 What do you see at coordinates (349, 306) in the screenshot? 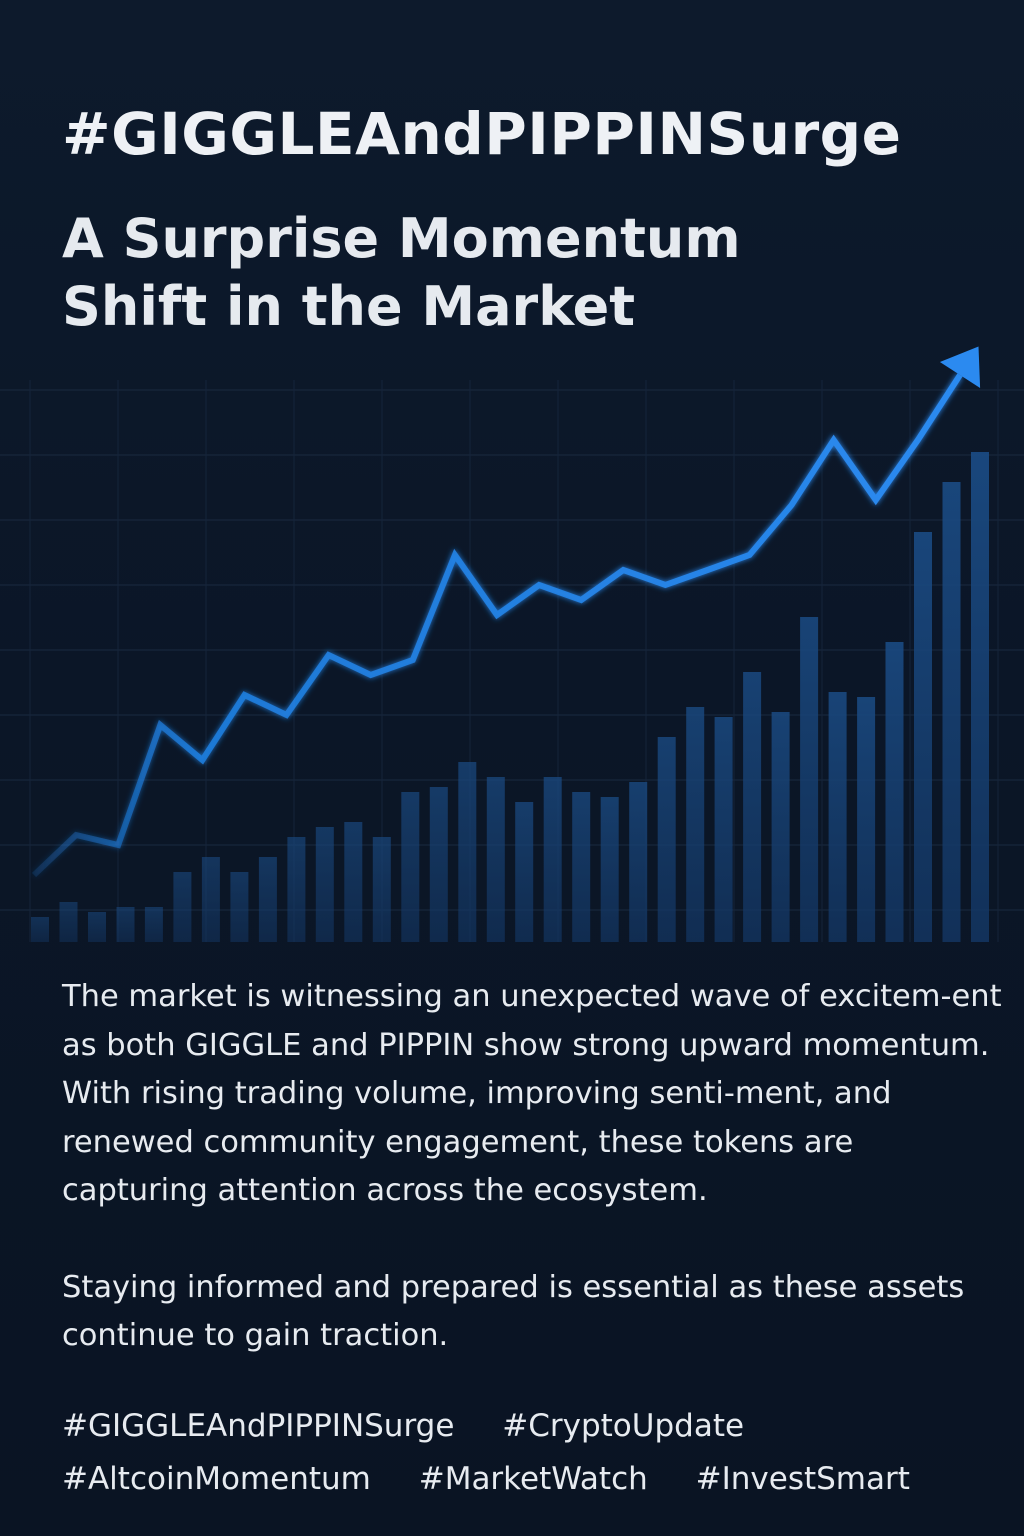
I see `subtitle-line-2: Shift in the Market` at bounding box center [349, 306].